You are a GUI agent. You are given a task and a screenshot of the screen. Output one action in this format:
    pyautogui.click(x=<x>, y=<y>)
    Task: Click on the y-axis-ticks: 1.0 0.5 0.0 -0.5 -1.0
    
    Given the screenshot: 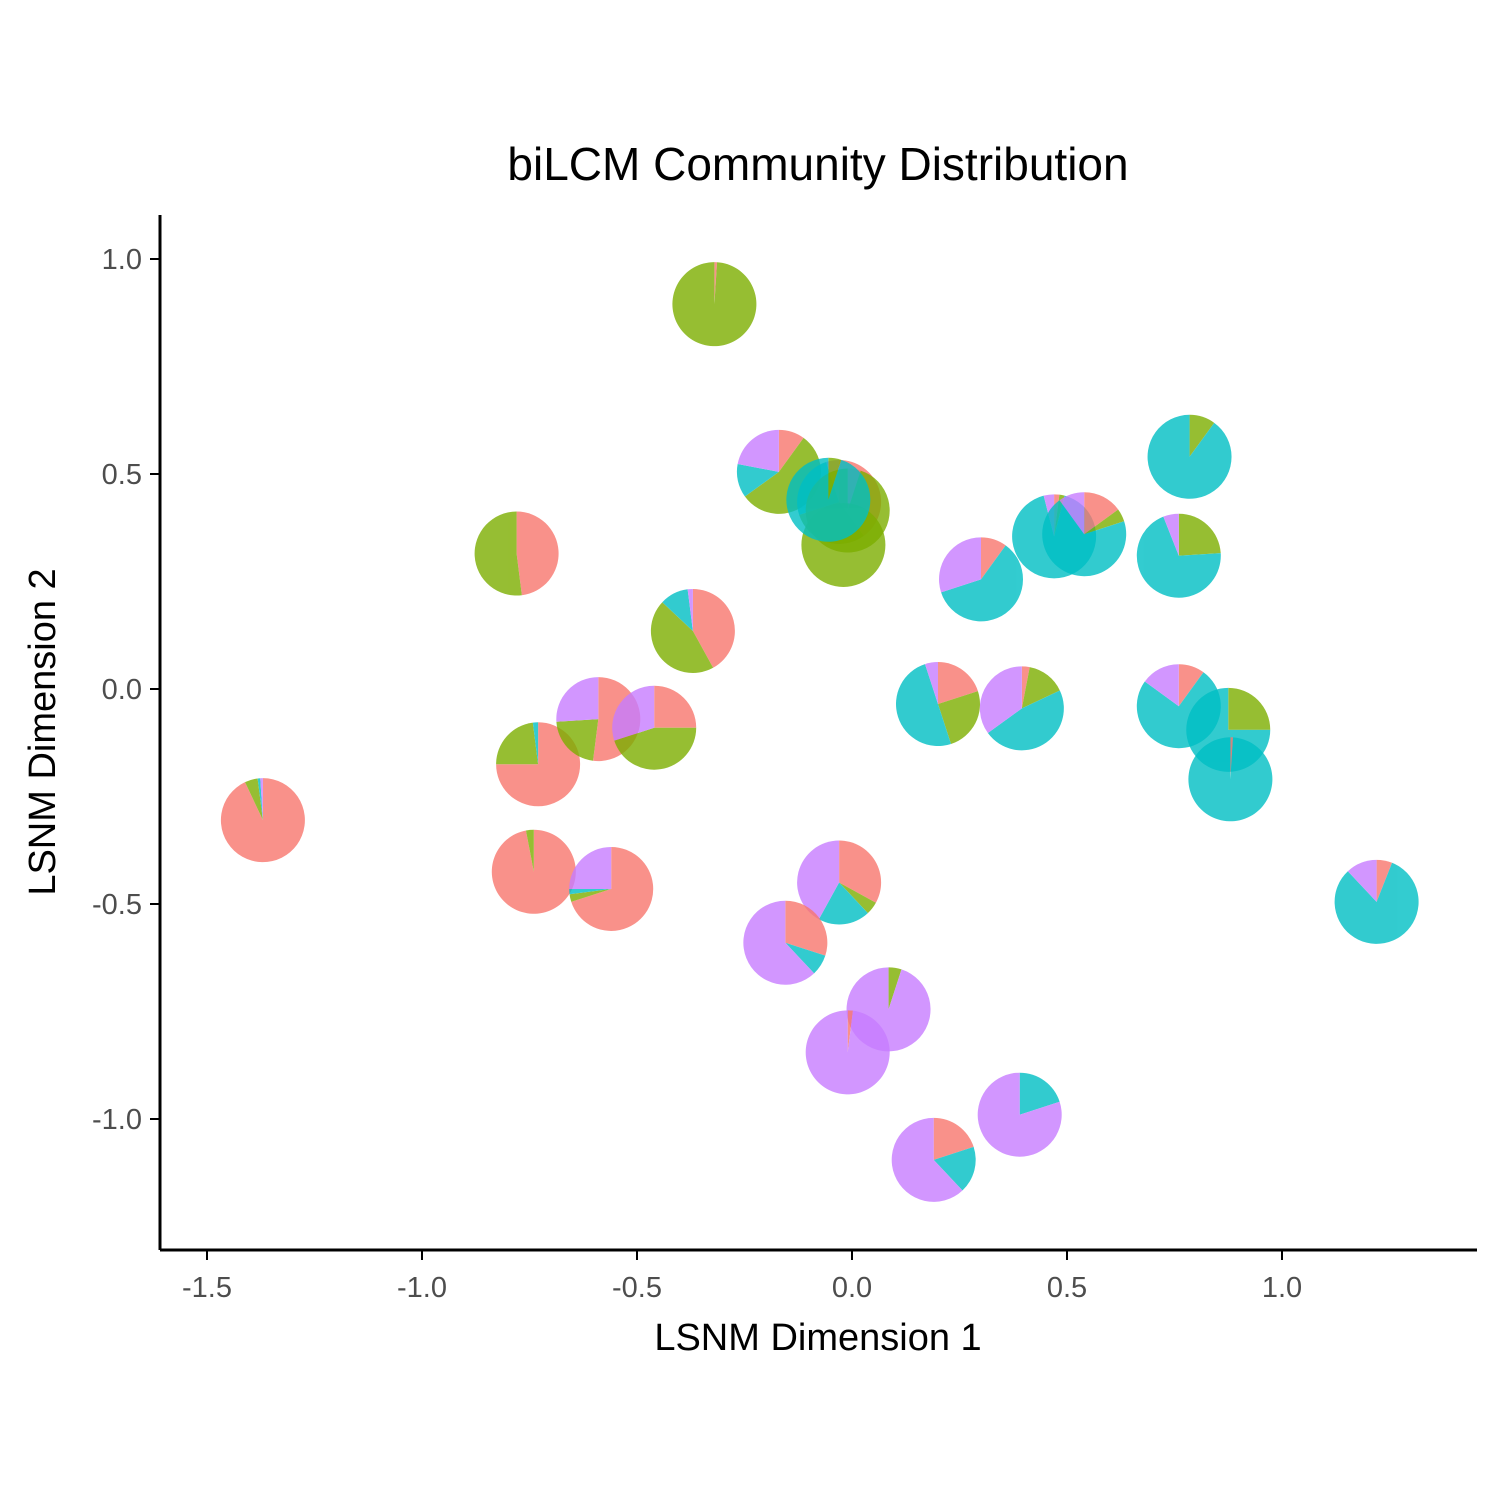 What is the action you would take?
    pyautogui.click(x=126, y=690)
    